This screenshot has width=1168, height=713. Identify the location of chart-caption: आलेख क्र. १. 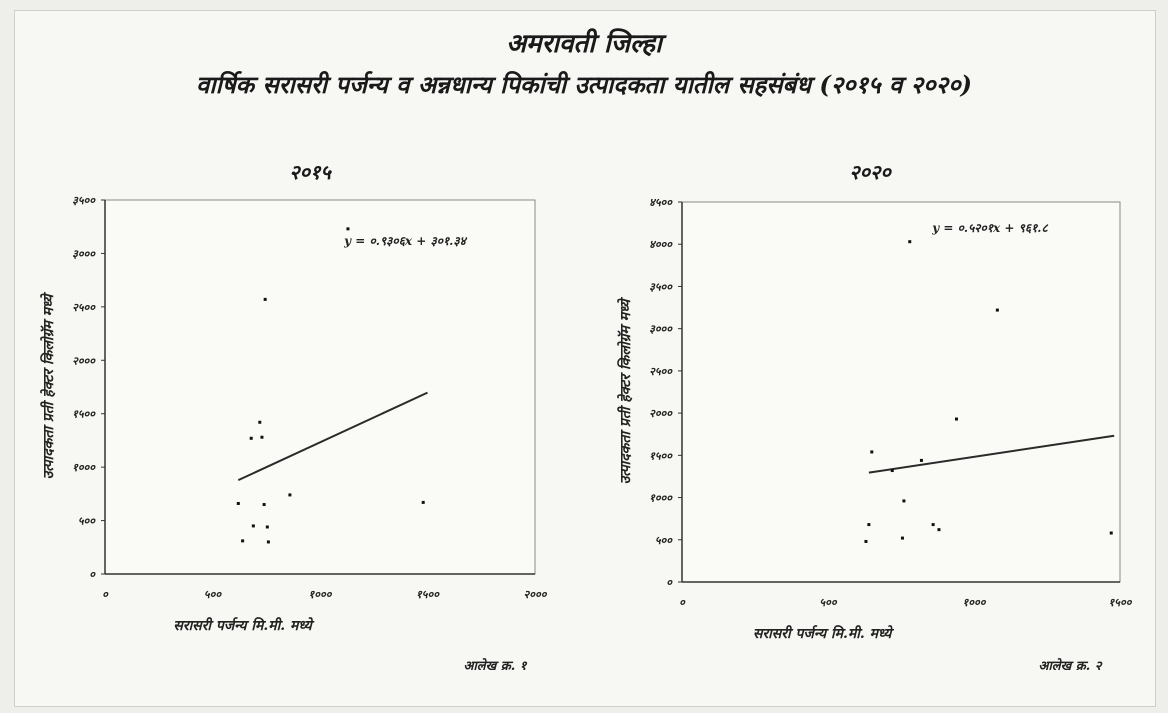
(495, 664).